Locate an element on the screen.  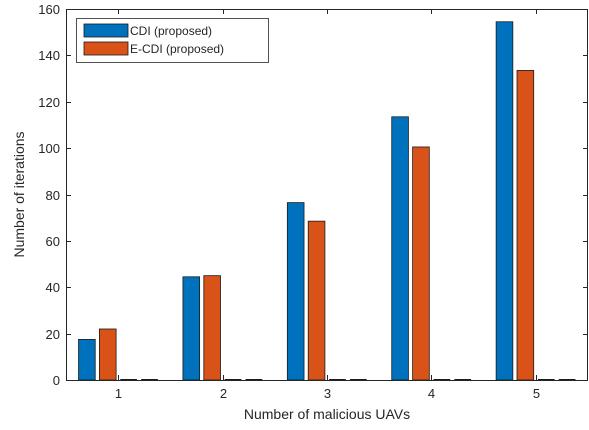
y-tick-label: 60 is located at coordinates (53, 241).